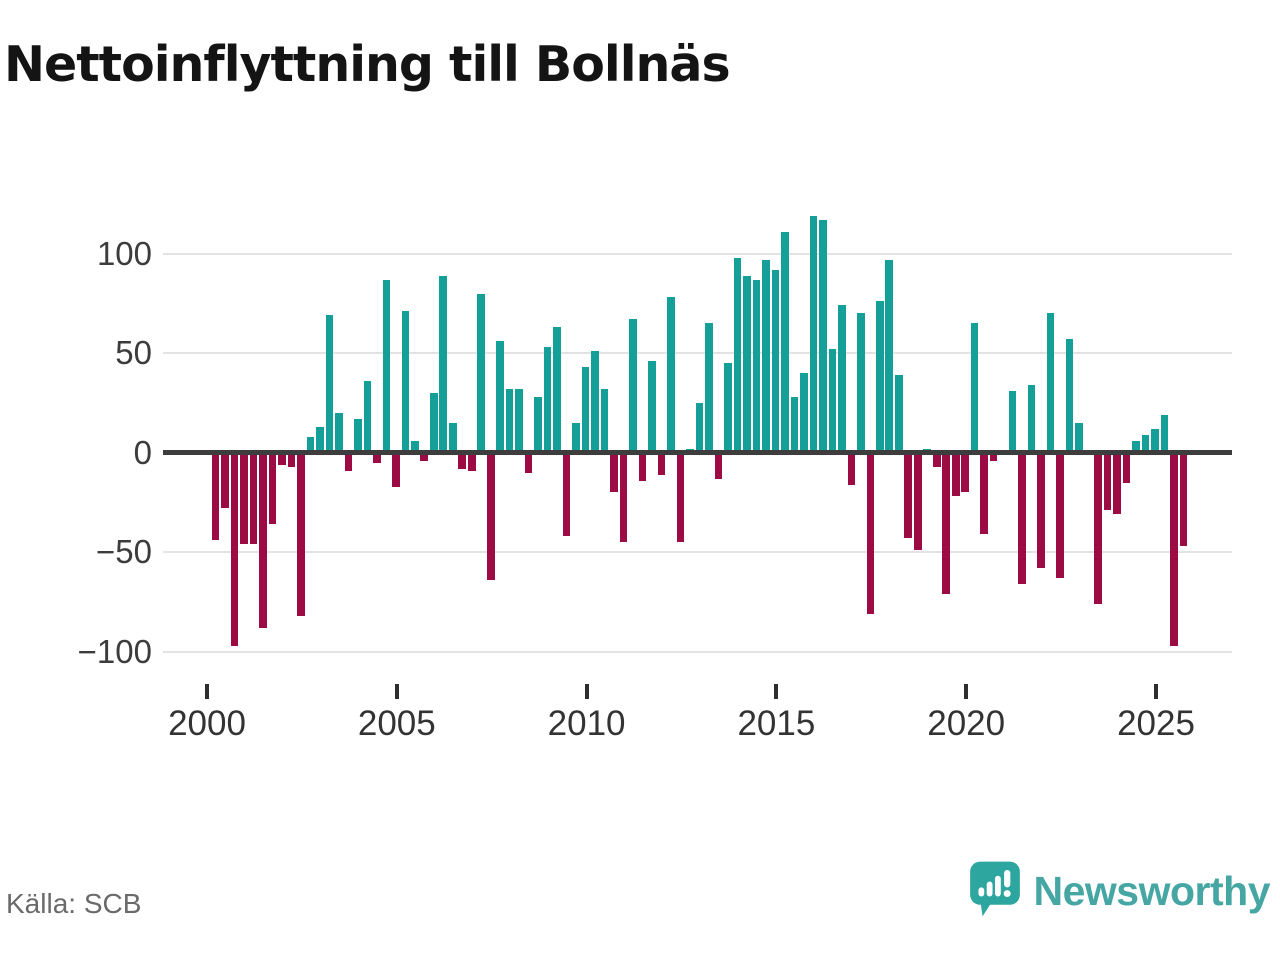 The width and height of the screenshot is (1280, 960). I want to click on bar-2014Q2, so click(756, 366).